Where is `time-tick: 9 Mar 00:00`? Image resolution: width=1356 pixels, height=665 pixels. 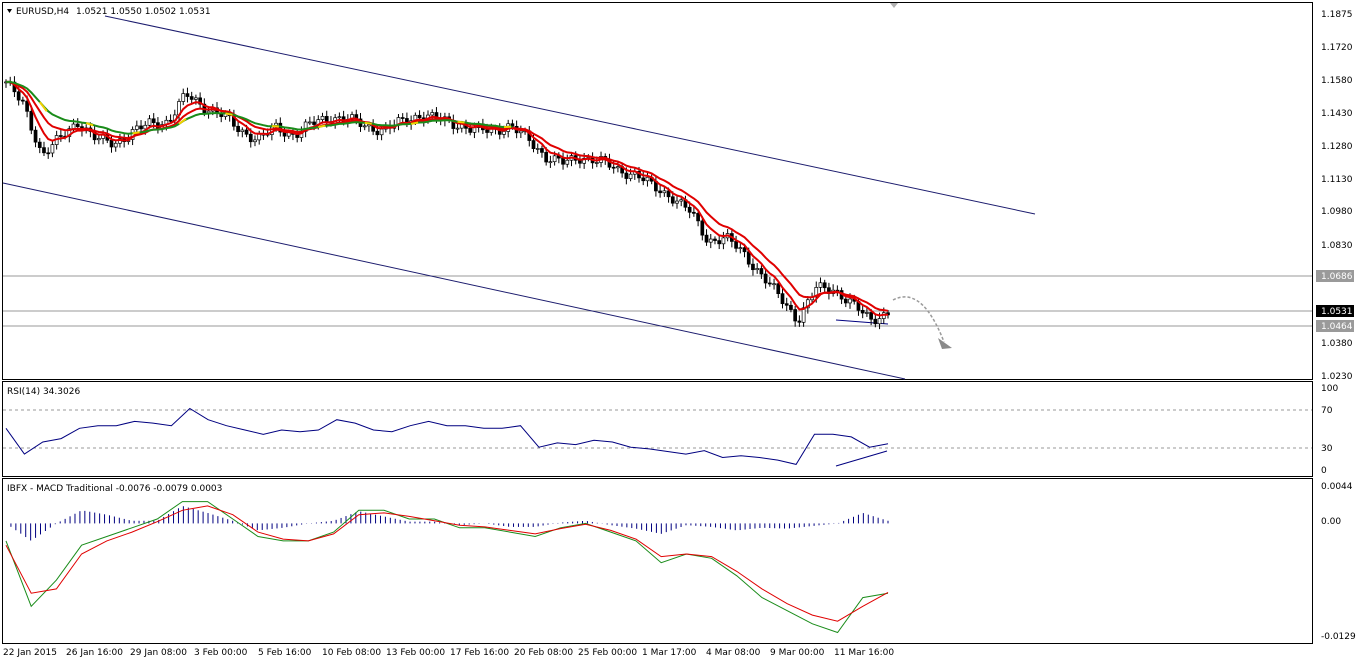 time-tick: 9 Mar 00:00 is located at coordinates (797, 653).